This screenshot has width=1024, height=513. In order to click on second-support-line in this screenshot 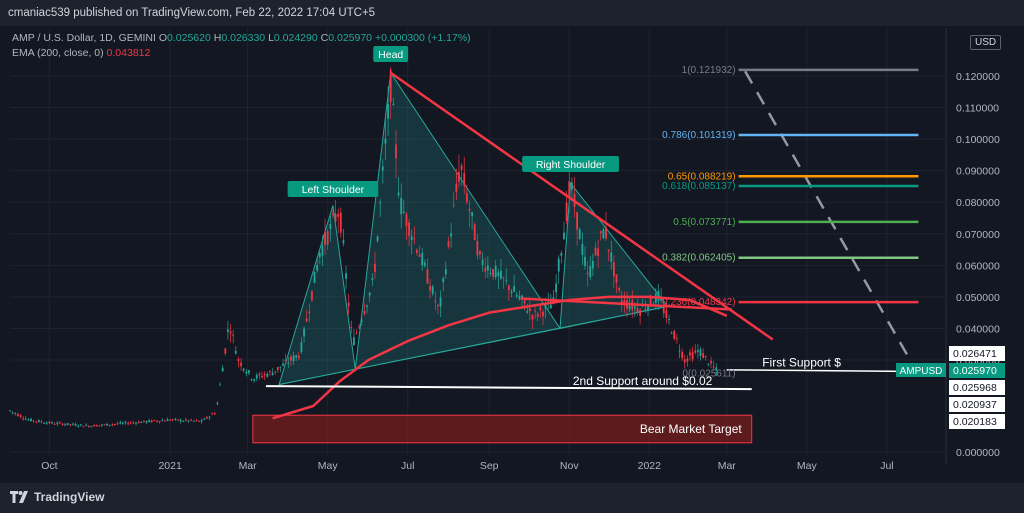, I will do `click(508, 388)`.